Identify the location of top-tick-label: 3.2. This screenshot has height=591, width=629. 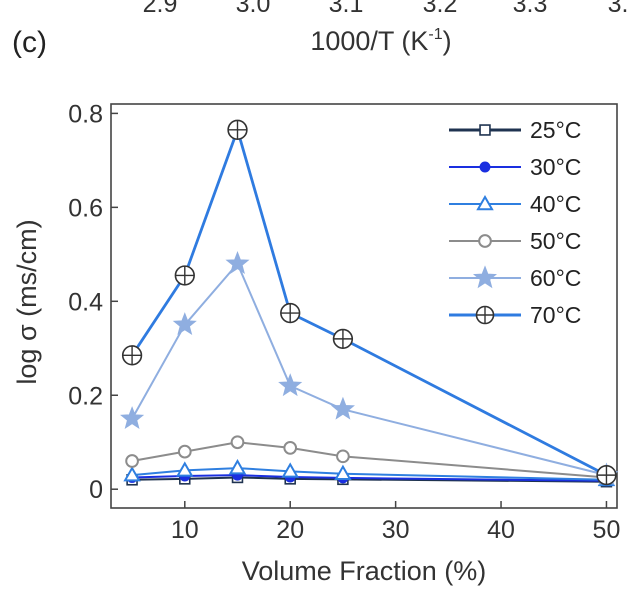
(440, 9).